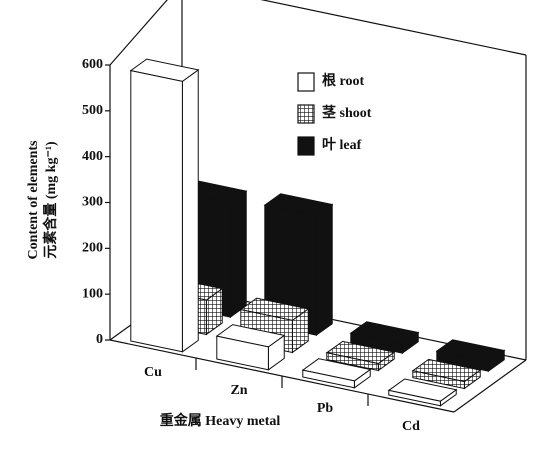 The height and width of the screenshot is (451, 554). What do you see at coordinates (343, 80) in the screenshot?
I see `legend-label: 根 root` at bounding box center [343, 80].